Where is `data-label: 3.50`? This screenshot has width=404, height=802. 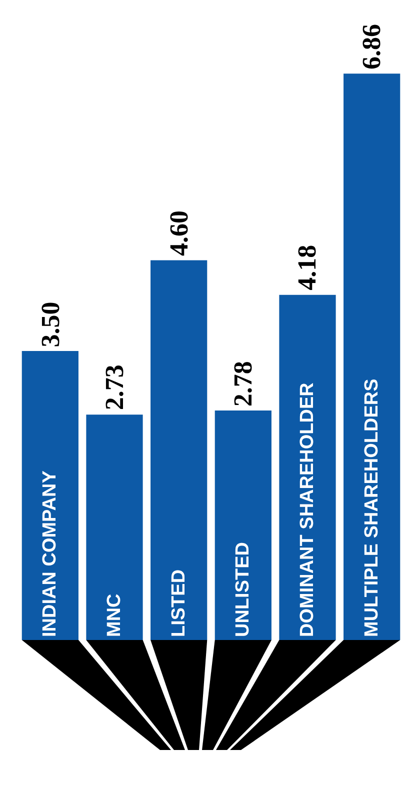 data-label: 3.50 is located at coordinates (51, 325).